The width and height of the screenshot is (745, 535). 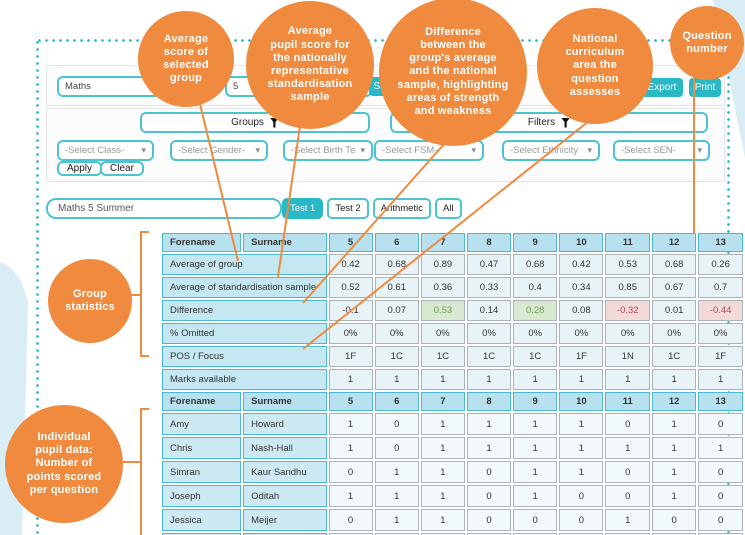 I want to click on filters-header: Filters, so click(x=549, y=122).